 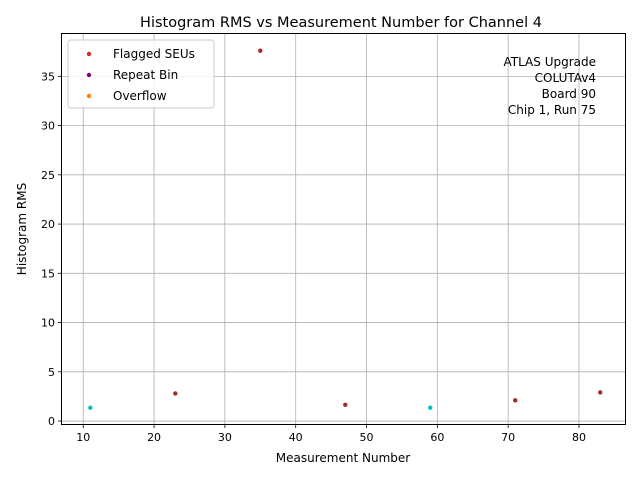 What do you see at coordinates (48, 273) in the screenshot?
I see `y-tick-label: 15` at bounding box center [48, 273].